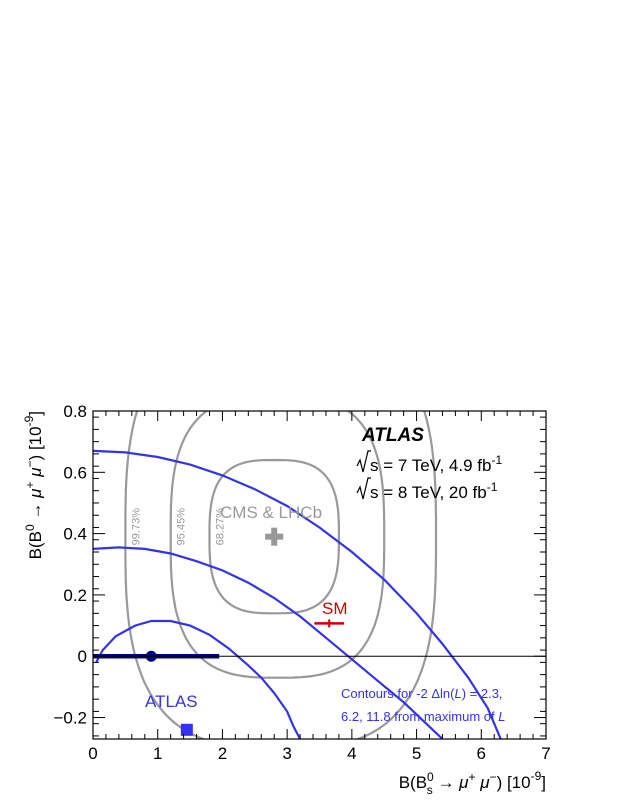 This screenshot has height=806, width=623. Describe the element at coordinates (222, 753) in the screenshot. I see `x-tick-label: 2` at that location.